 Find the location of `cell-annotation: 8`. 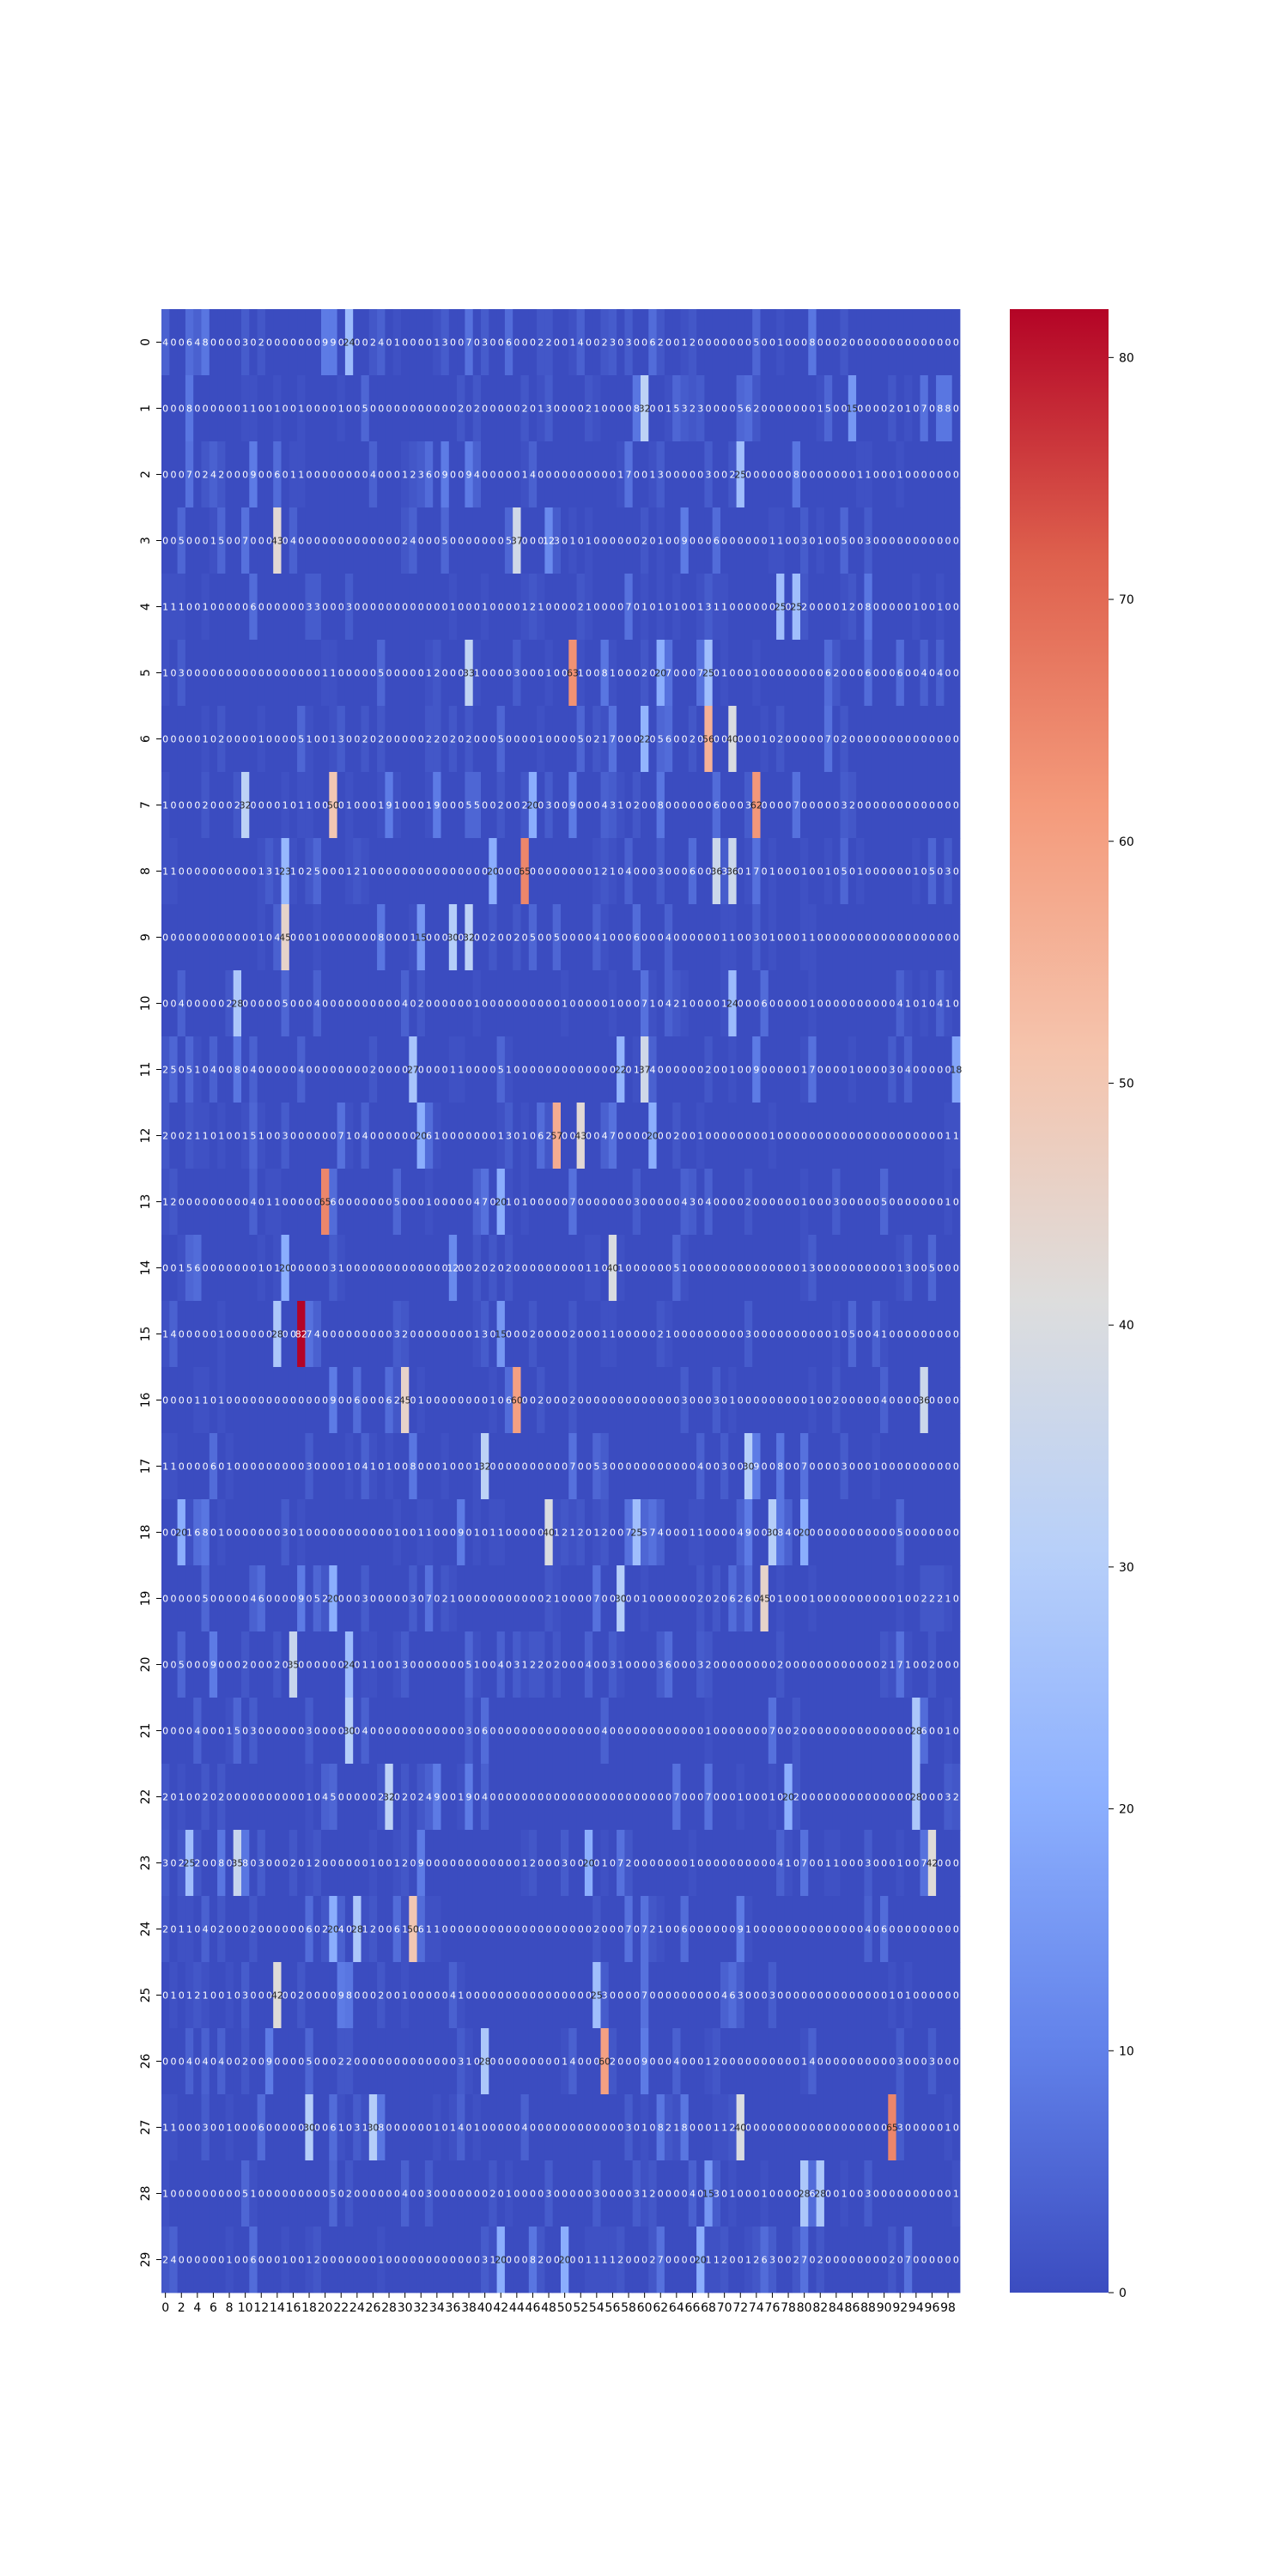

cell-annotation: 8 is located at coordinates (605, 673).